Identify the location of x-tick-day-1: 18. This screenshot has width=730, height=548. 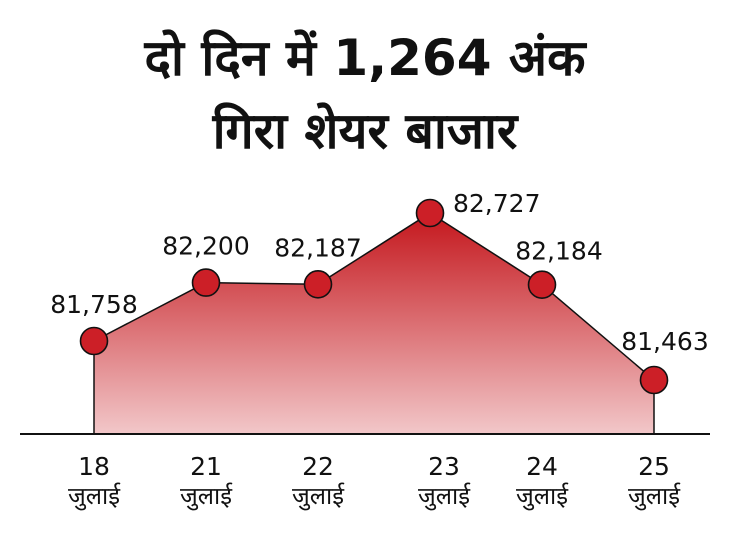
(94, 466).